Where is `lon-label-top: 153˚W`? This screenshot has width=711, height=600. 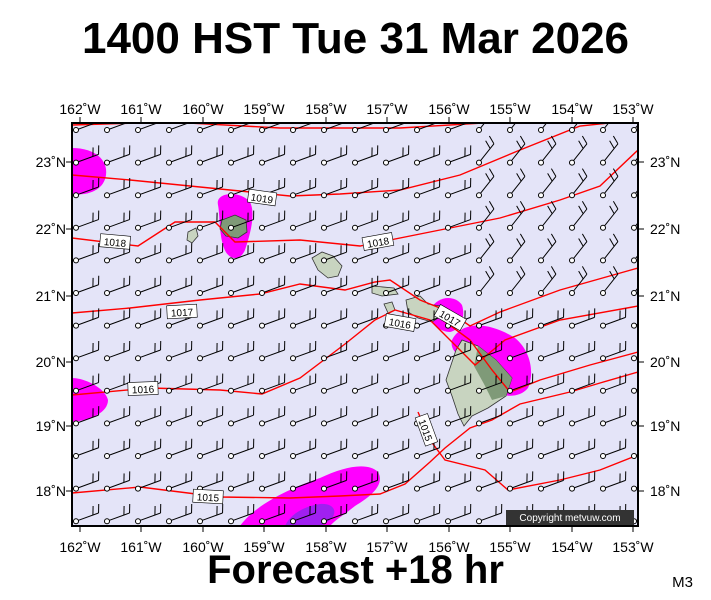
lon-label-top: 153˚W is located at coordinates (633, 109).